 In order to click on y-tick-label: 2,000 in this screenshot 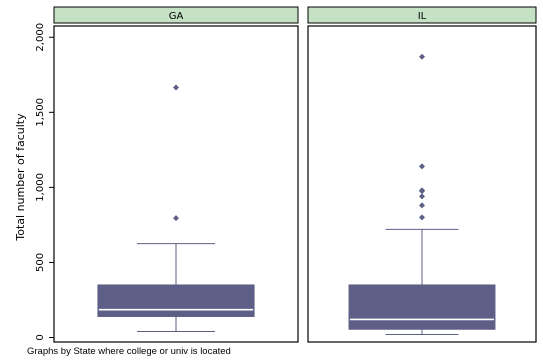, I will do `click(40, 37)`.